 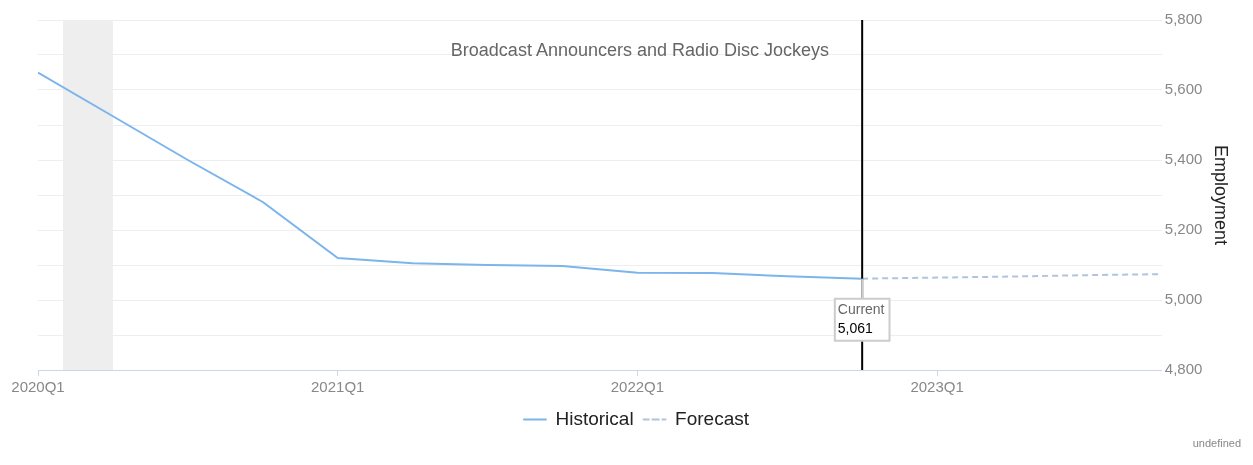 What do you see at coordinates (855, 327) in the screenshot?
I see `annotation: 5,061` at bounding box center [855, 327].